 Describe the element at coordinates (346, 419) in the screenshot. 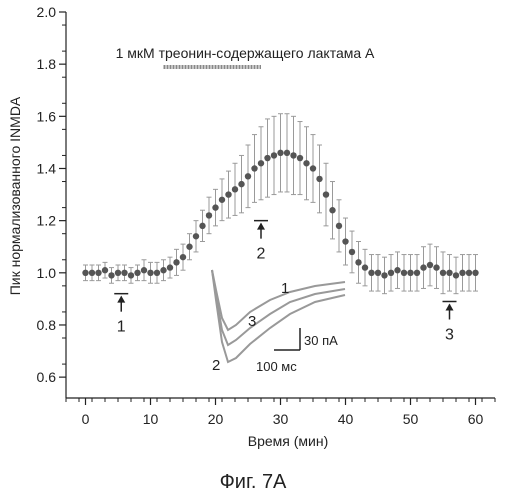

I see `x-tick-label: 40` at that location.